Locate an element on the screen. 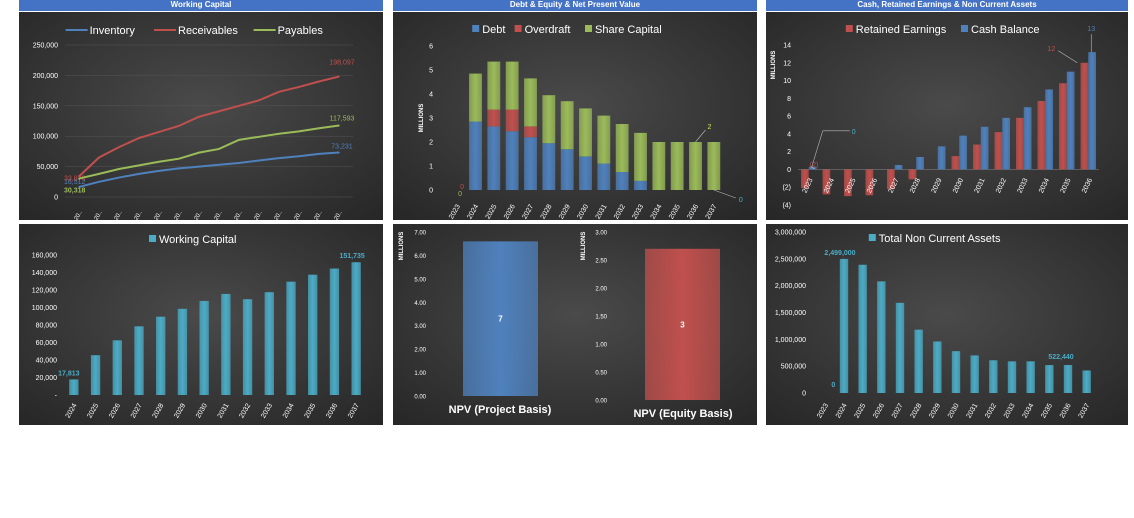 The height and width of the screenshot is (518, 1134). data-label: 2,499,000 is located at coordinates (839, 253).